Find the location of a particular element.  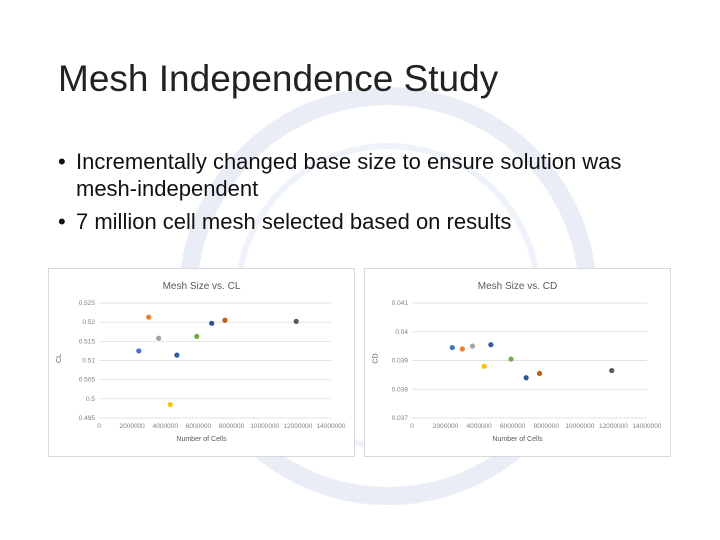

y-tick-label: 0.037 is located at coordinates (400, 418).